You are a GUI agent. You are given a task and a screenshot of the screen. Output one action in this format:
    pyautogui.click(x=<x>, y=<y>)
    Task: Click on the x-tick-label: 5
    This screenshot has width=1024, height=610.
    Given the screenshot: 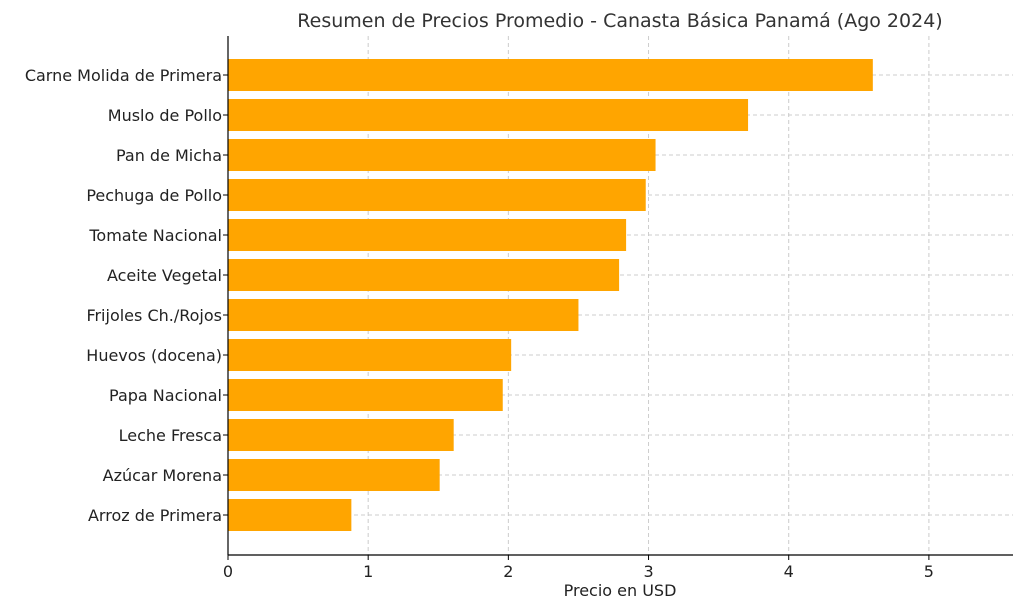 What is the action you would take?
    pyautogui.click(x=929, y=571)
    